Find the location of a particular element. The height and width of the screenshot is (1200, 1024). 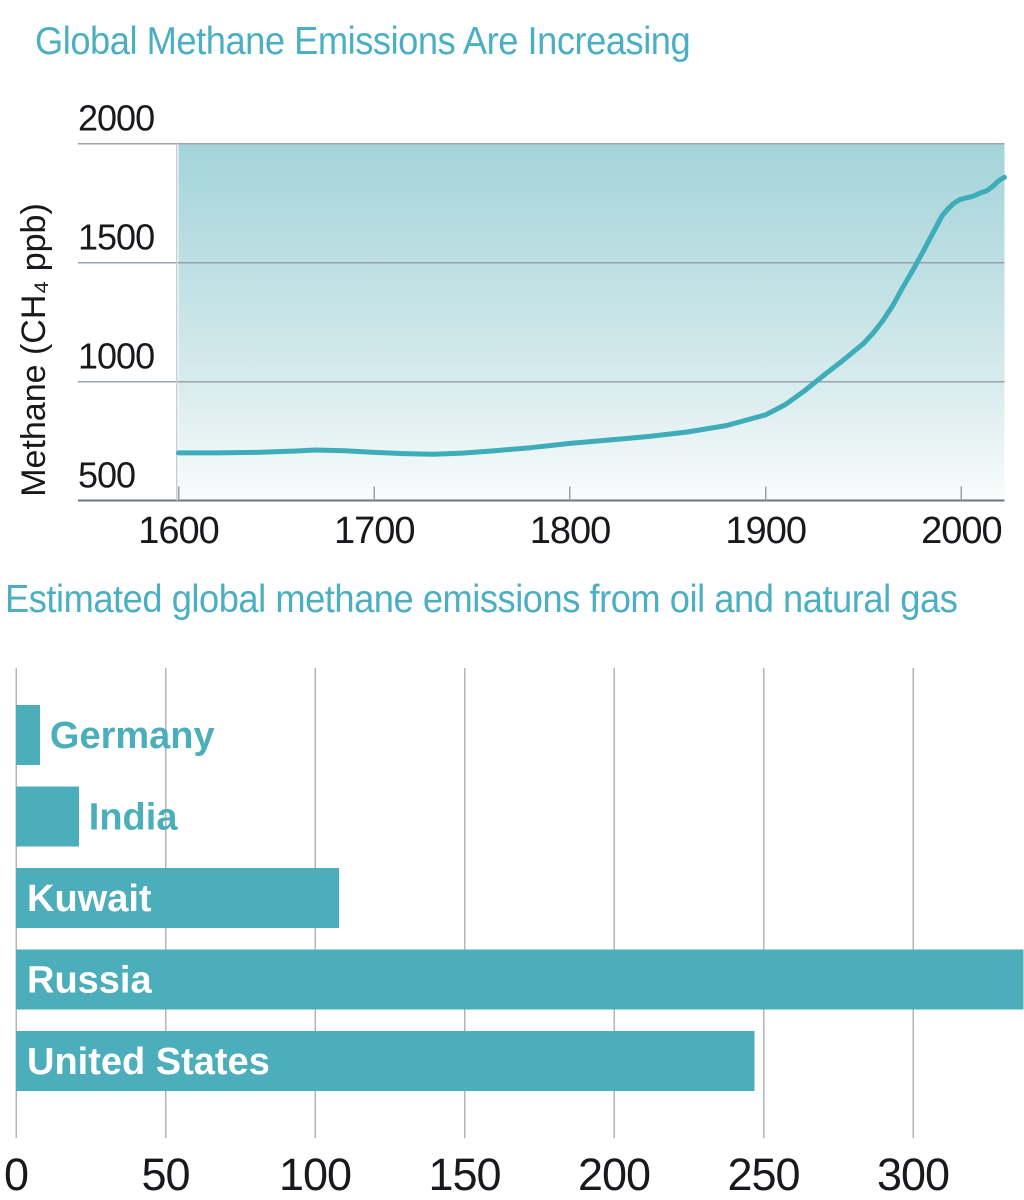

bar-label: United States is located at coordinates (148, 1062).